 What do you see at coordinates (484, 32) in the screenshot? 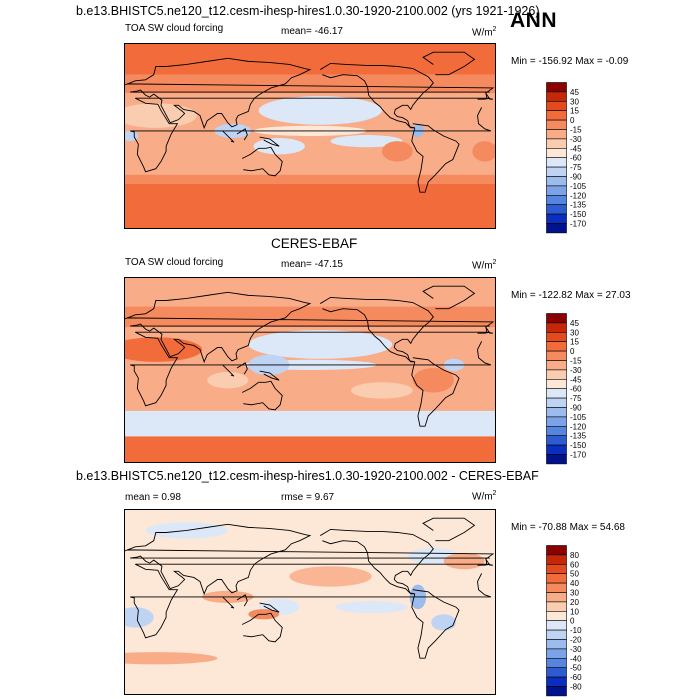
I see `panel1-units: W/m2` at bounding box center [484, 32].